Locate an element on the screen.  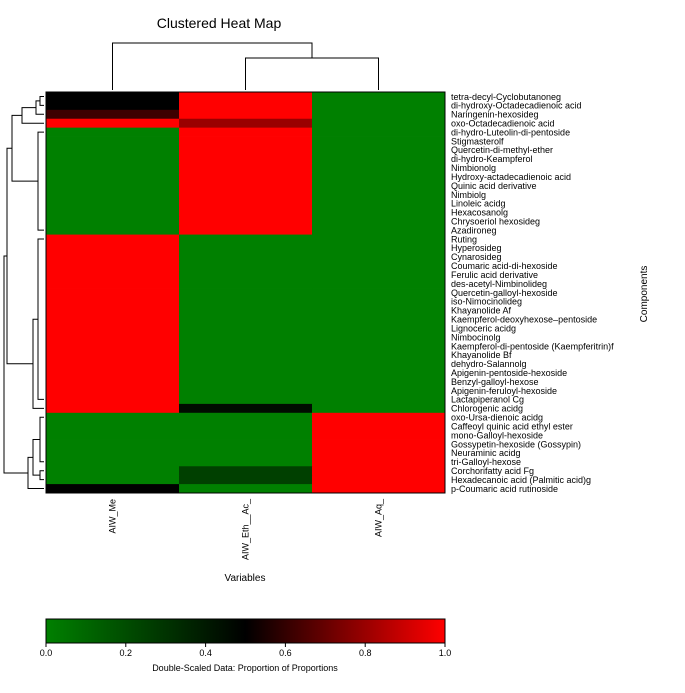
row-label: Neuraminic acidg is located at coordinates (486, 453).